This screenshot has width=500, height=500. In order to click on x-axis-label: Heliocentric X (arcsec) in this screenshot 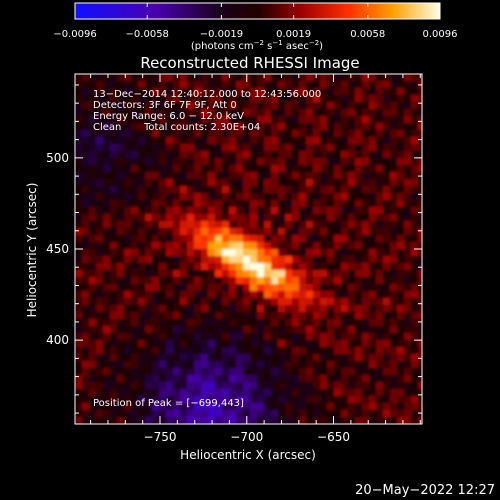, I will do `click(248, 455)`.